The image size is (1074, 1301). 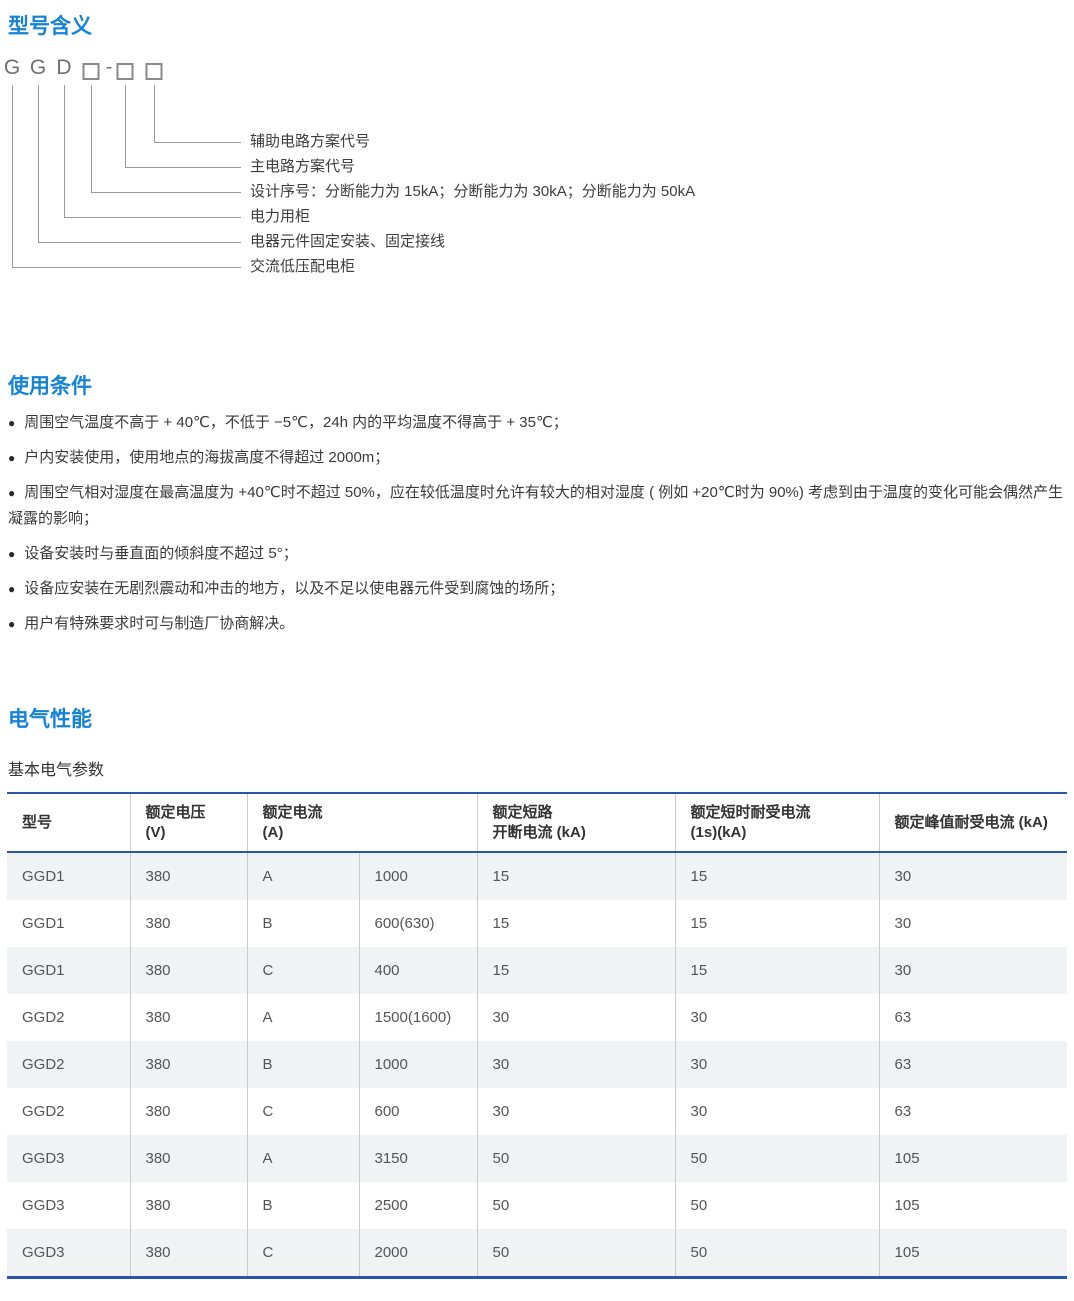 I want to click on model-dash: -, so click(x=109, y=67).